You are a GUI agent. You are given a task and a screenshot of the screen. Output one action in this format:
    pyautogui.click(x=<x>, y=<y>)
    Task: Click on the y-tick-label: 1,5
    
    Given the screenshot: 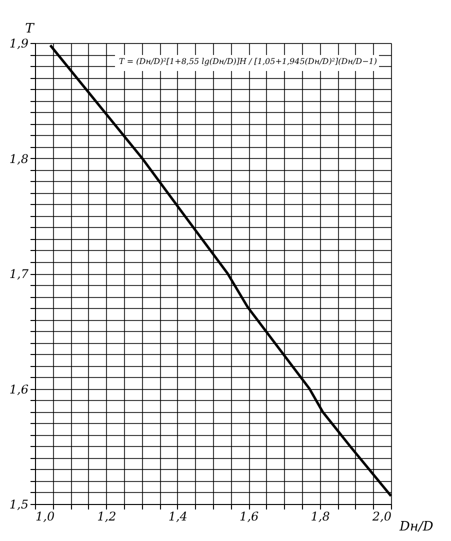 What is the action you would take?
    pyautogui.click(x=18, y=505)
    